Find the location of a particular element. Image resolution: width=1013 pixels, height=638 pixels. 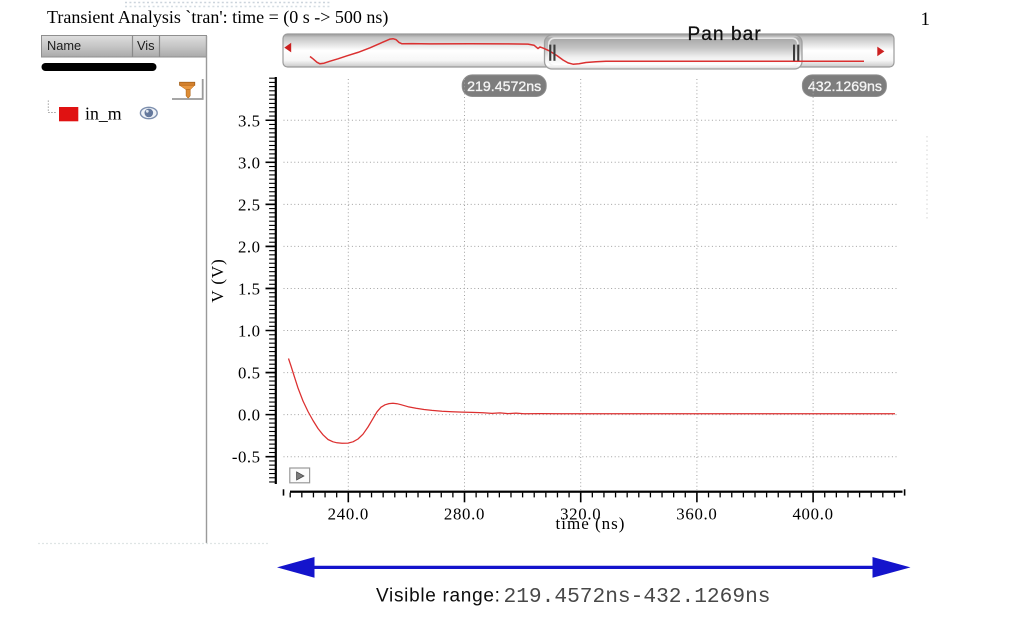

svg-text: -0.5 is located at coordinates (246, 457).